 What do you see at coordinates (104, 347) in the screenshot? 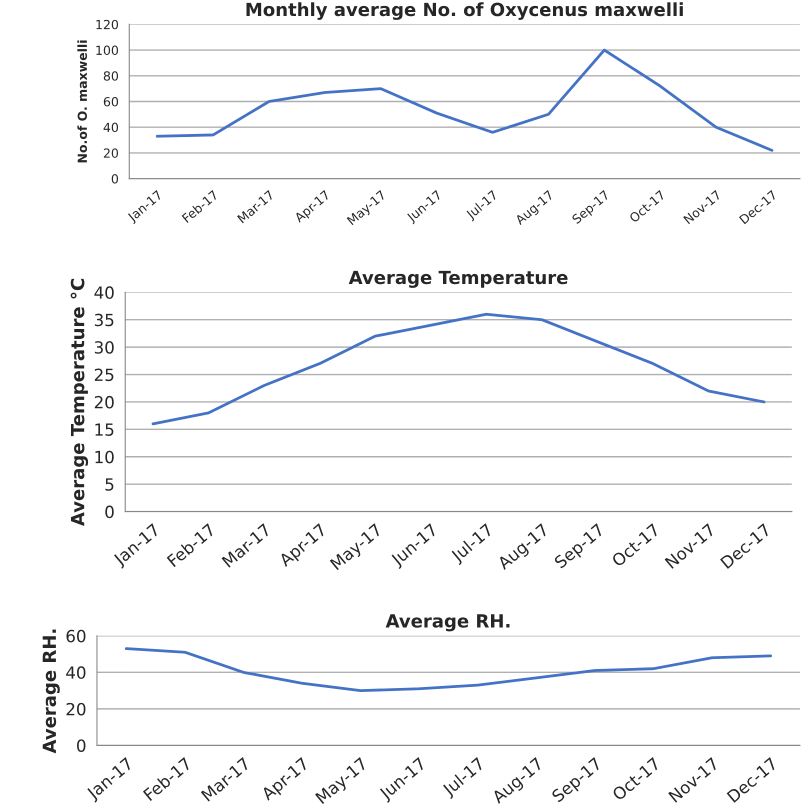
I see `y-tick-label: 30` at bounding box center [104, 347].